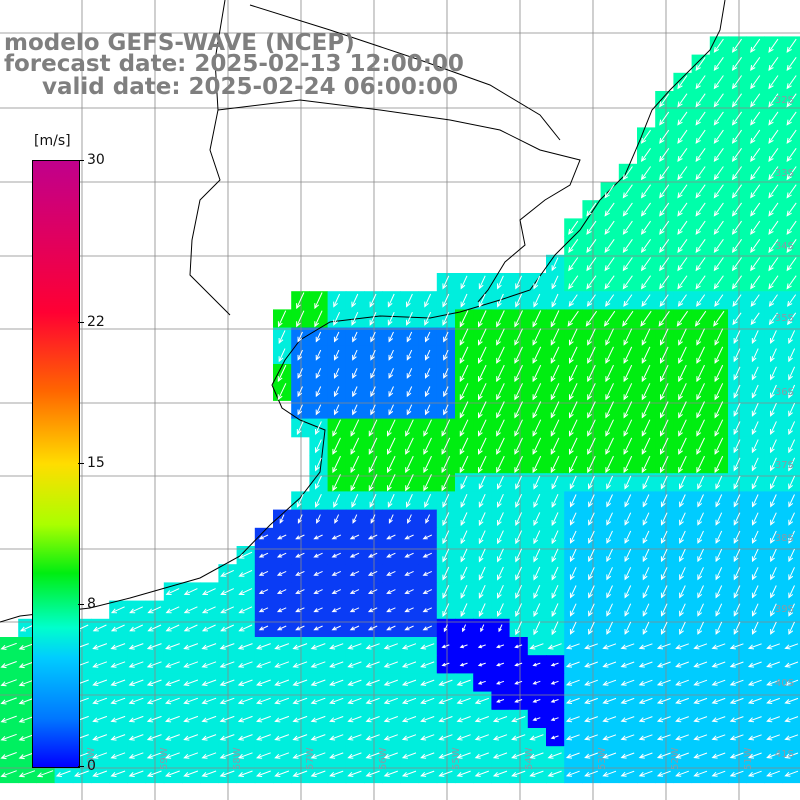 The width and height of the screenshot is (800, 800). Describe the element at coordinates (784, 754) in the screenshot. I see `latitude-label: 41S` at that location.